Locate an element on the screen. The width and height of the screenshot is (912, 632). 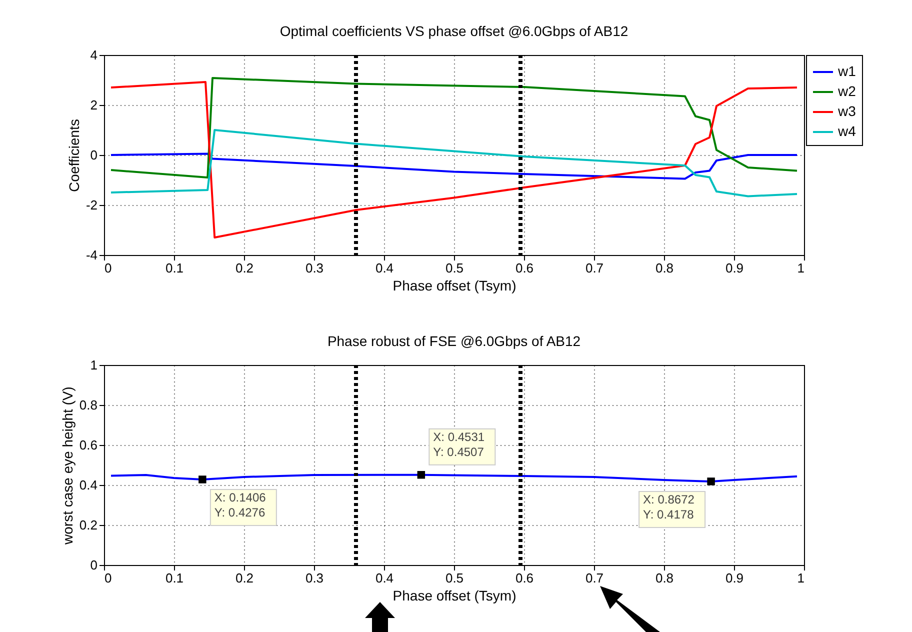
y-tick-label: 4 is located at coordinates (94, 55).